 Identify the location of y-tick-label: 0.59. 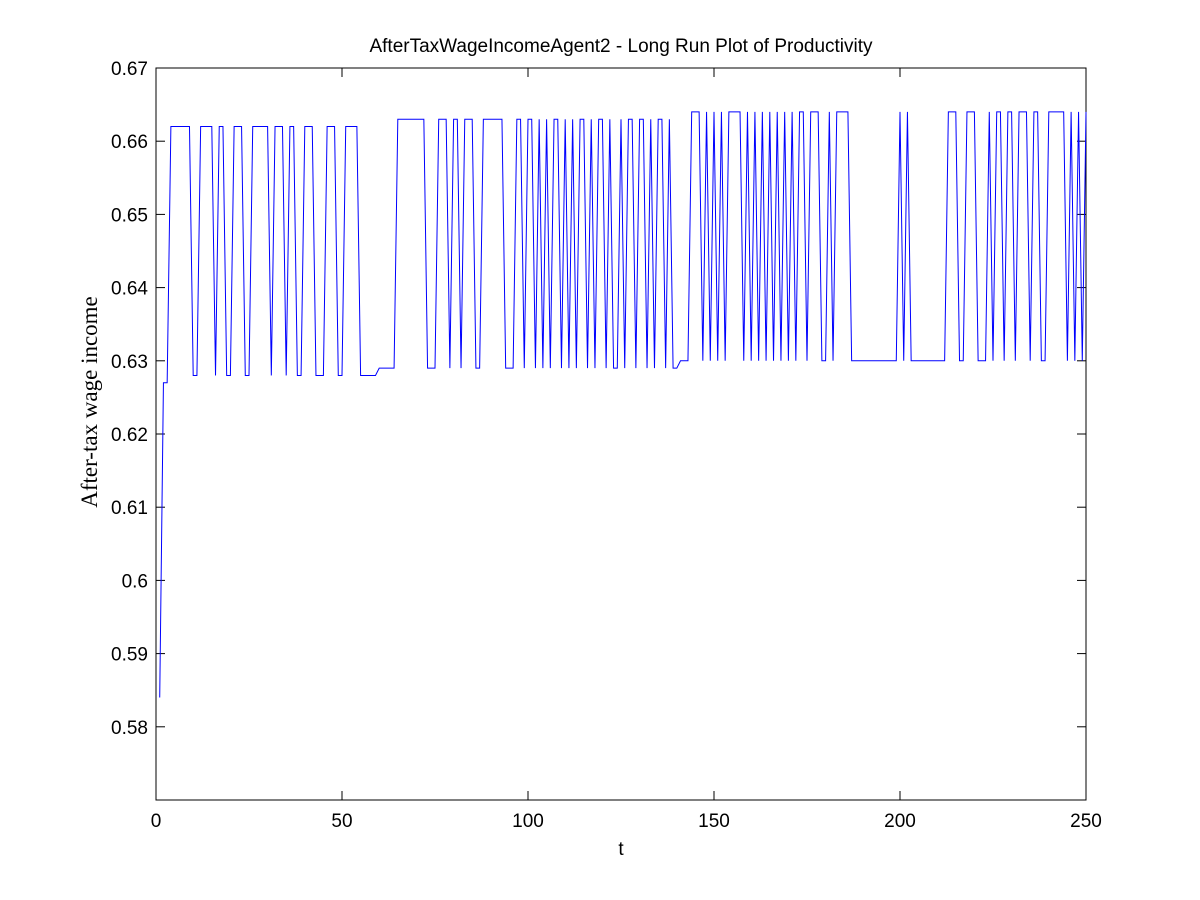
(129, 655).